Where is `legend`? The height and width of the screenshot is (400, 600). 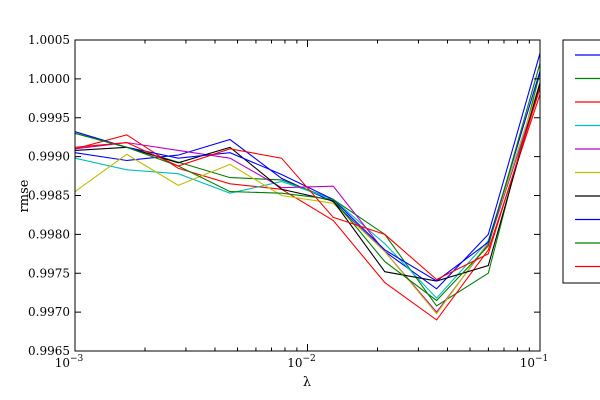 legend is located at coordinates (581, 161).